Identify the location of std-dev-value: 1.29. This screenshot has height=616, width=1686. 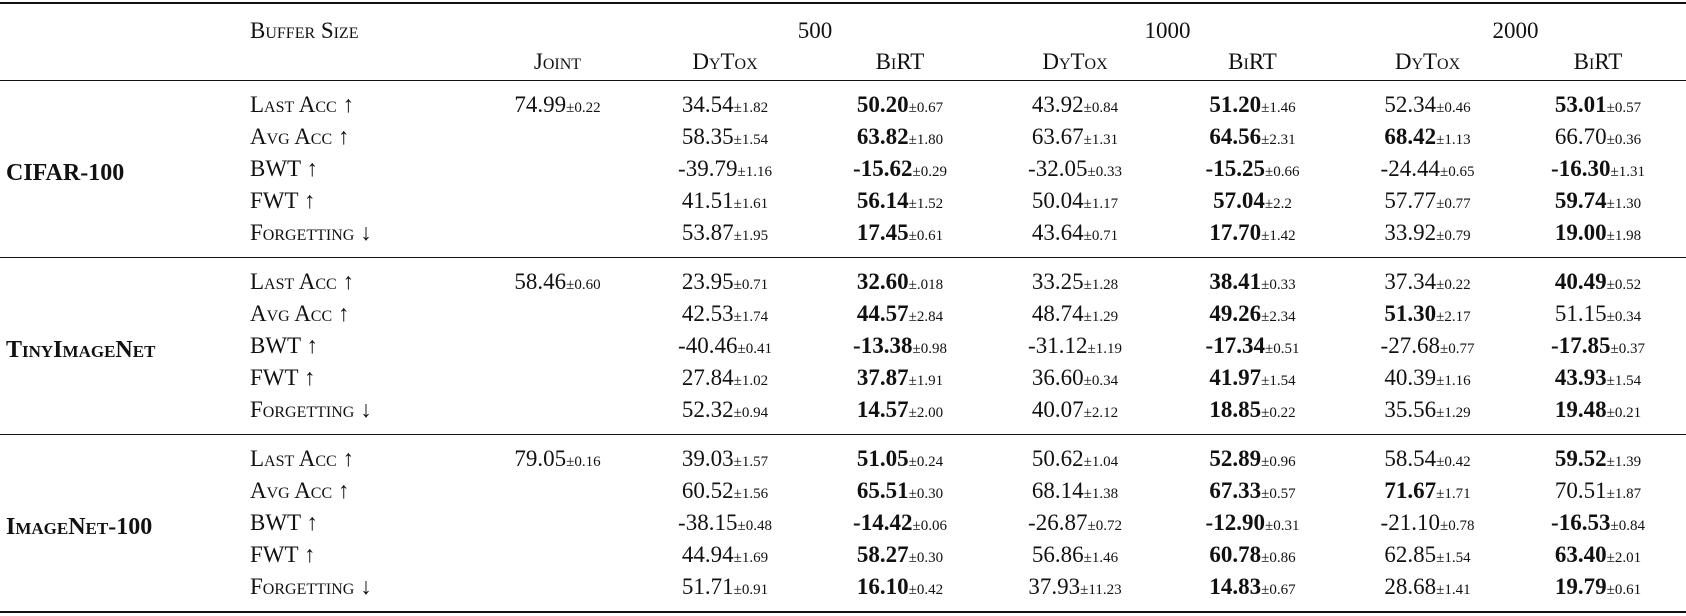
(1457, 413).